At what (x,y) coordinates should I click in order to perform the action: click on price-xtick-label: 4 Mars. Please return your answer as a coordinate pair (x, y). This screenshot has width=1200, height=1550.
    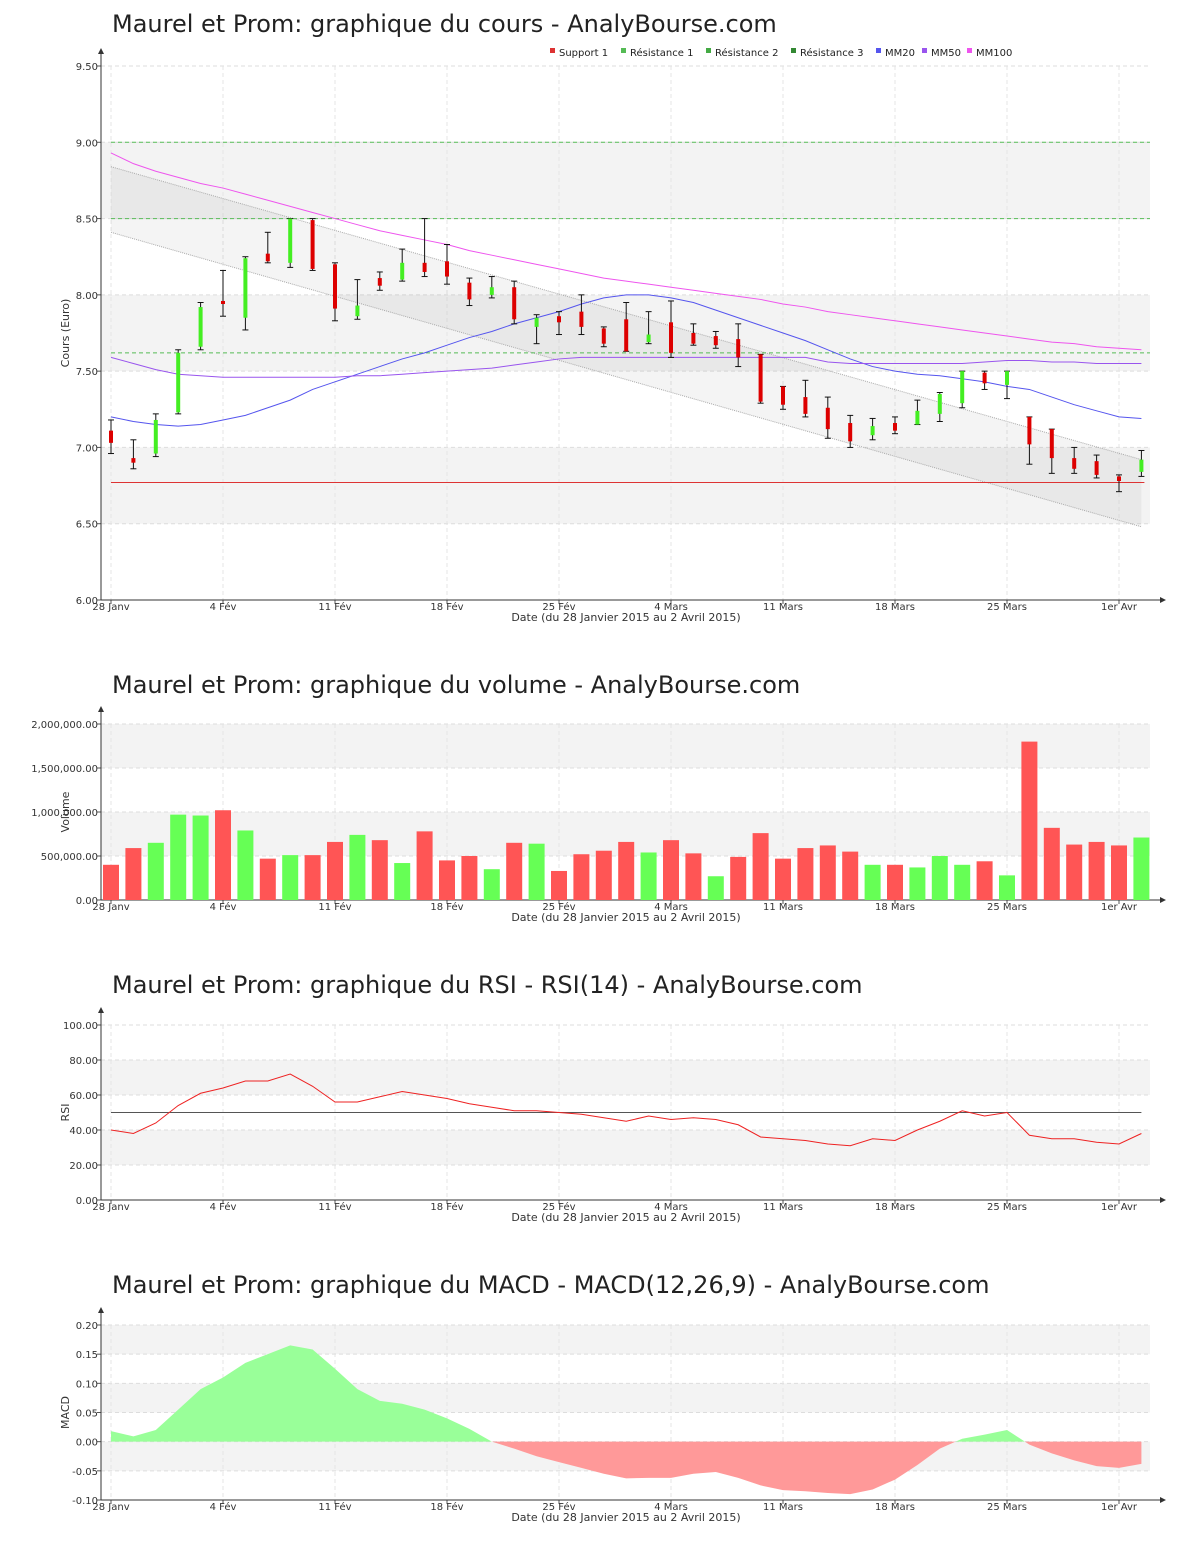
    Looking at the image, I should click on (671, 607).